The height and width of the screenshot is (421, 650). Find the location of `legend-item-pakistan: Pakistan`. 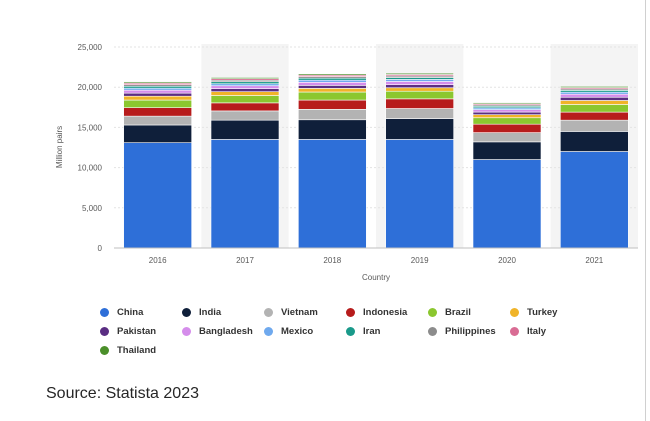

legend-item-pakistan: Pakistan is located at coordinates (141, 331).